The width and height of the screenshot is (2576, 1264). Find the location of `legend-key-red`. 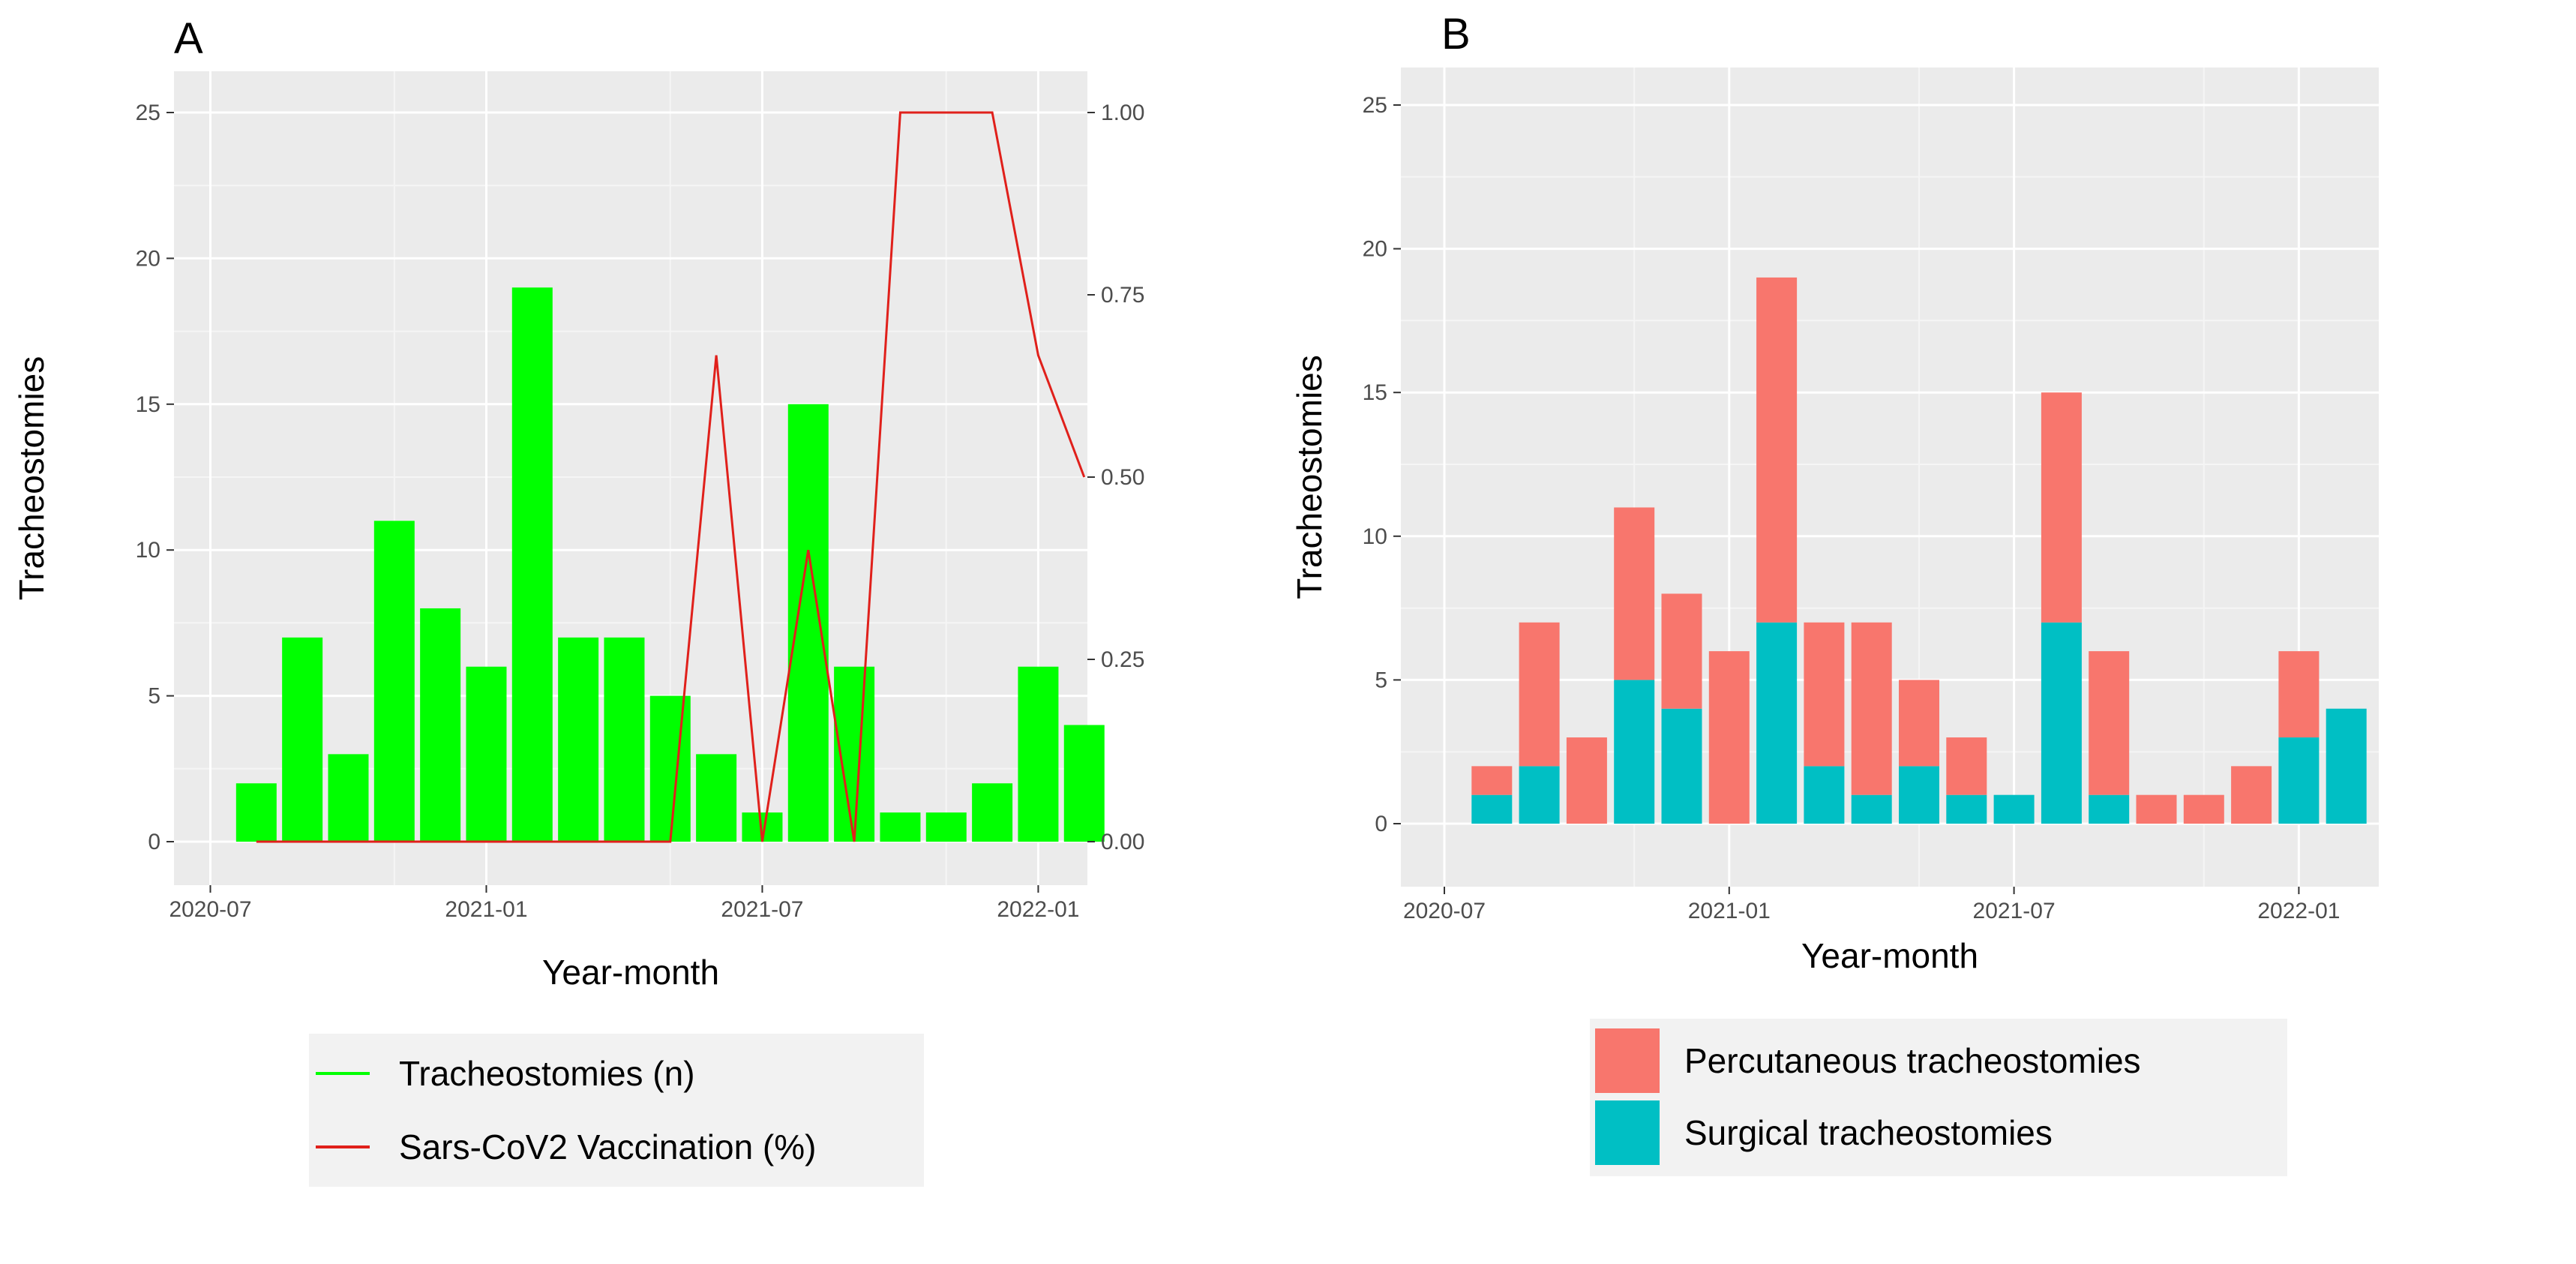

legend-key-red is located at coordinates (343, 1147).